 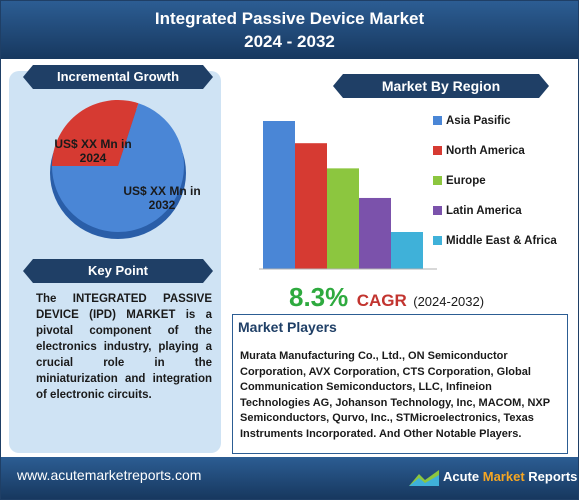 What do you see at coordinates (287, 327) in the screenshot?
I see `market-players-title: Market Players` at bounding box center [287, 327].